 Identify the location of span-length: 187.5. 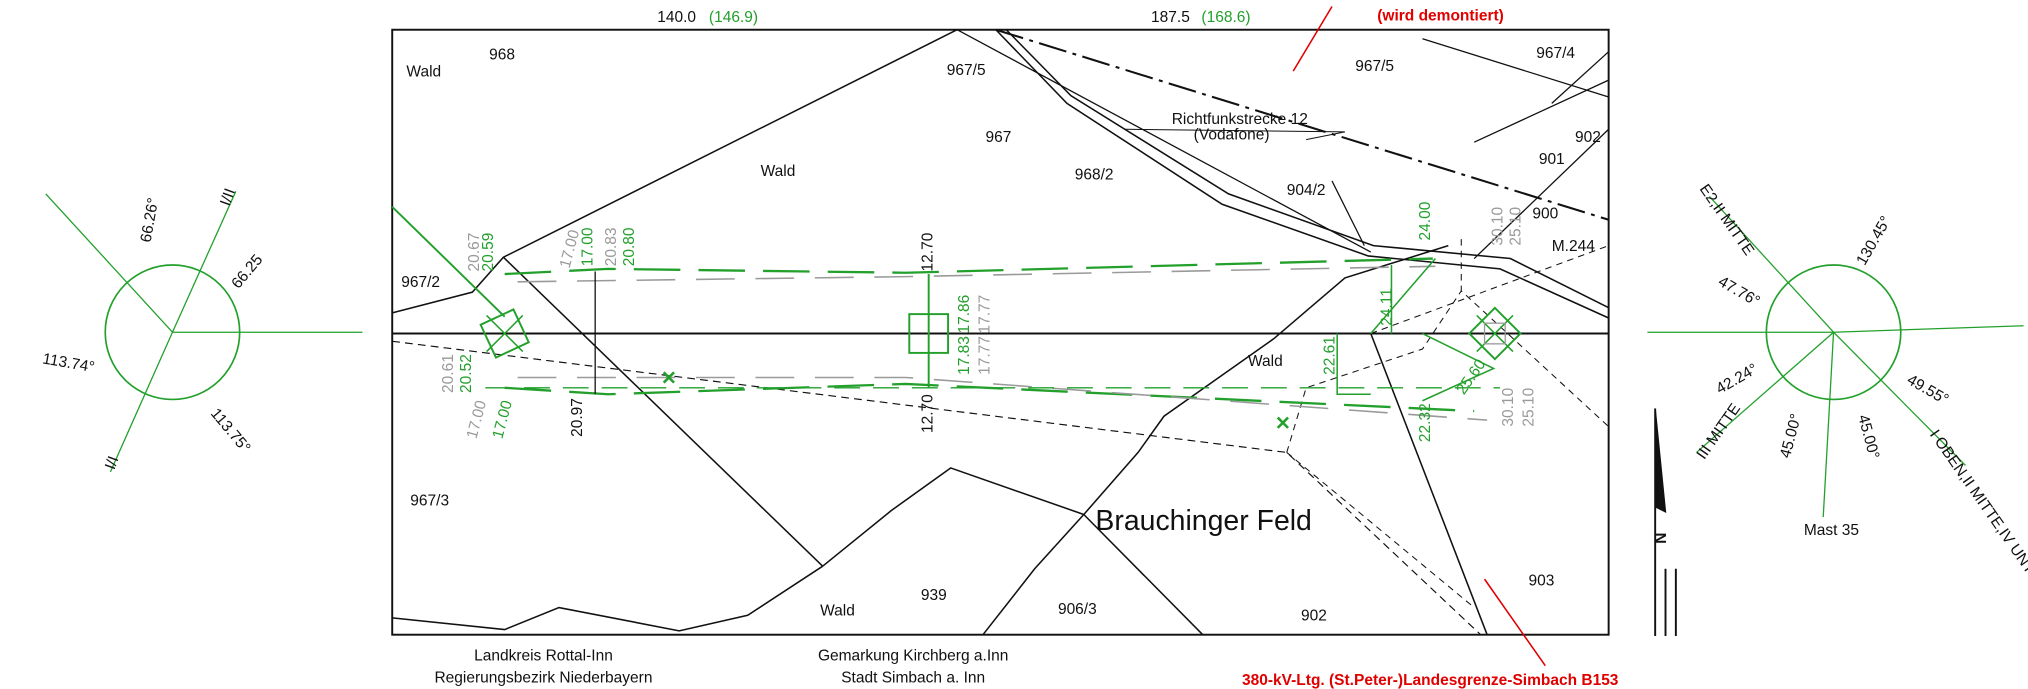
(1170, 17).